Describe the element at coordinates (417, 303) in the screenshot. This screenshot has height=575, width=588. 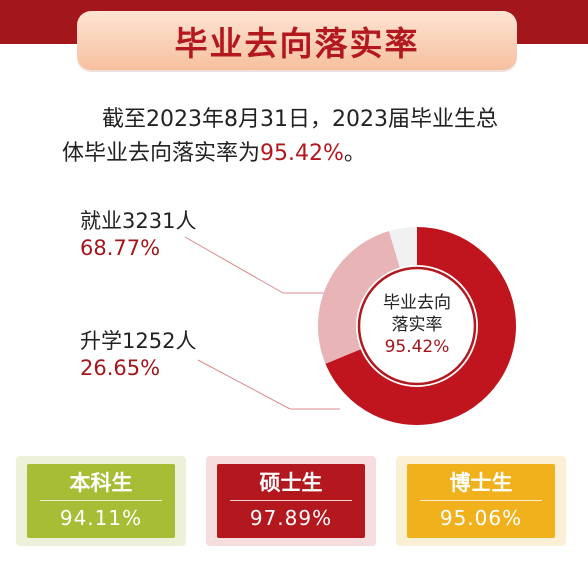
I see `center-label-line1: 毕业去向` at that location.